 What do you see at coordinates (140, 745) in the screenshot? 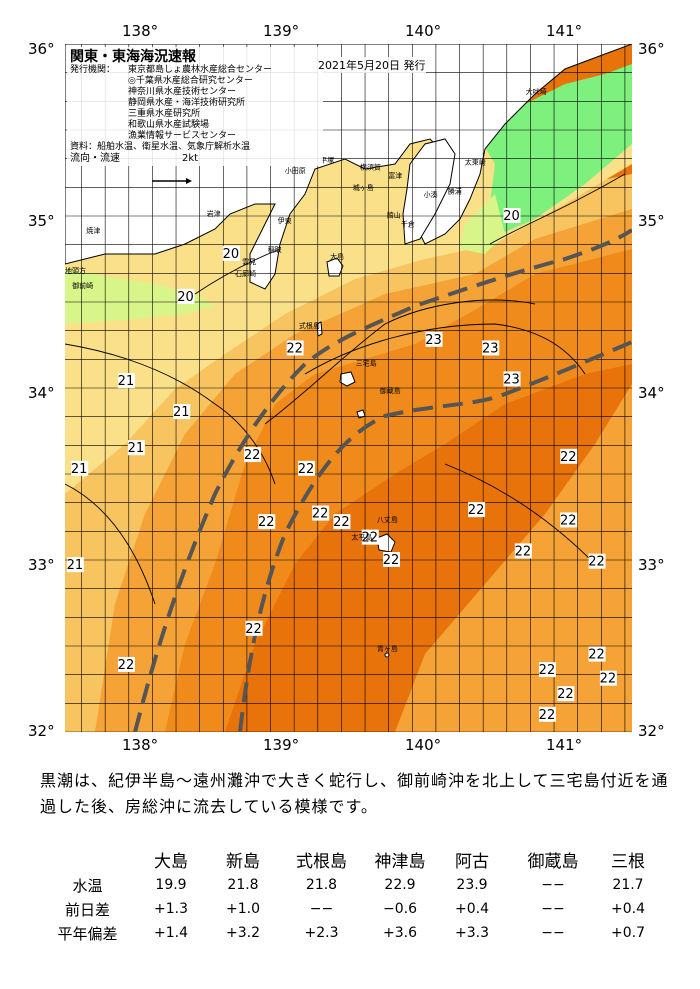
I see `lon-label-bottom-138: 138°` at bounding box center [140, 745].